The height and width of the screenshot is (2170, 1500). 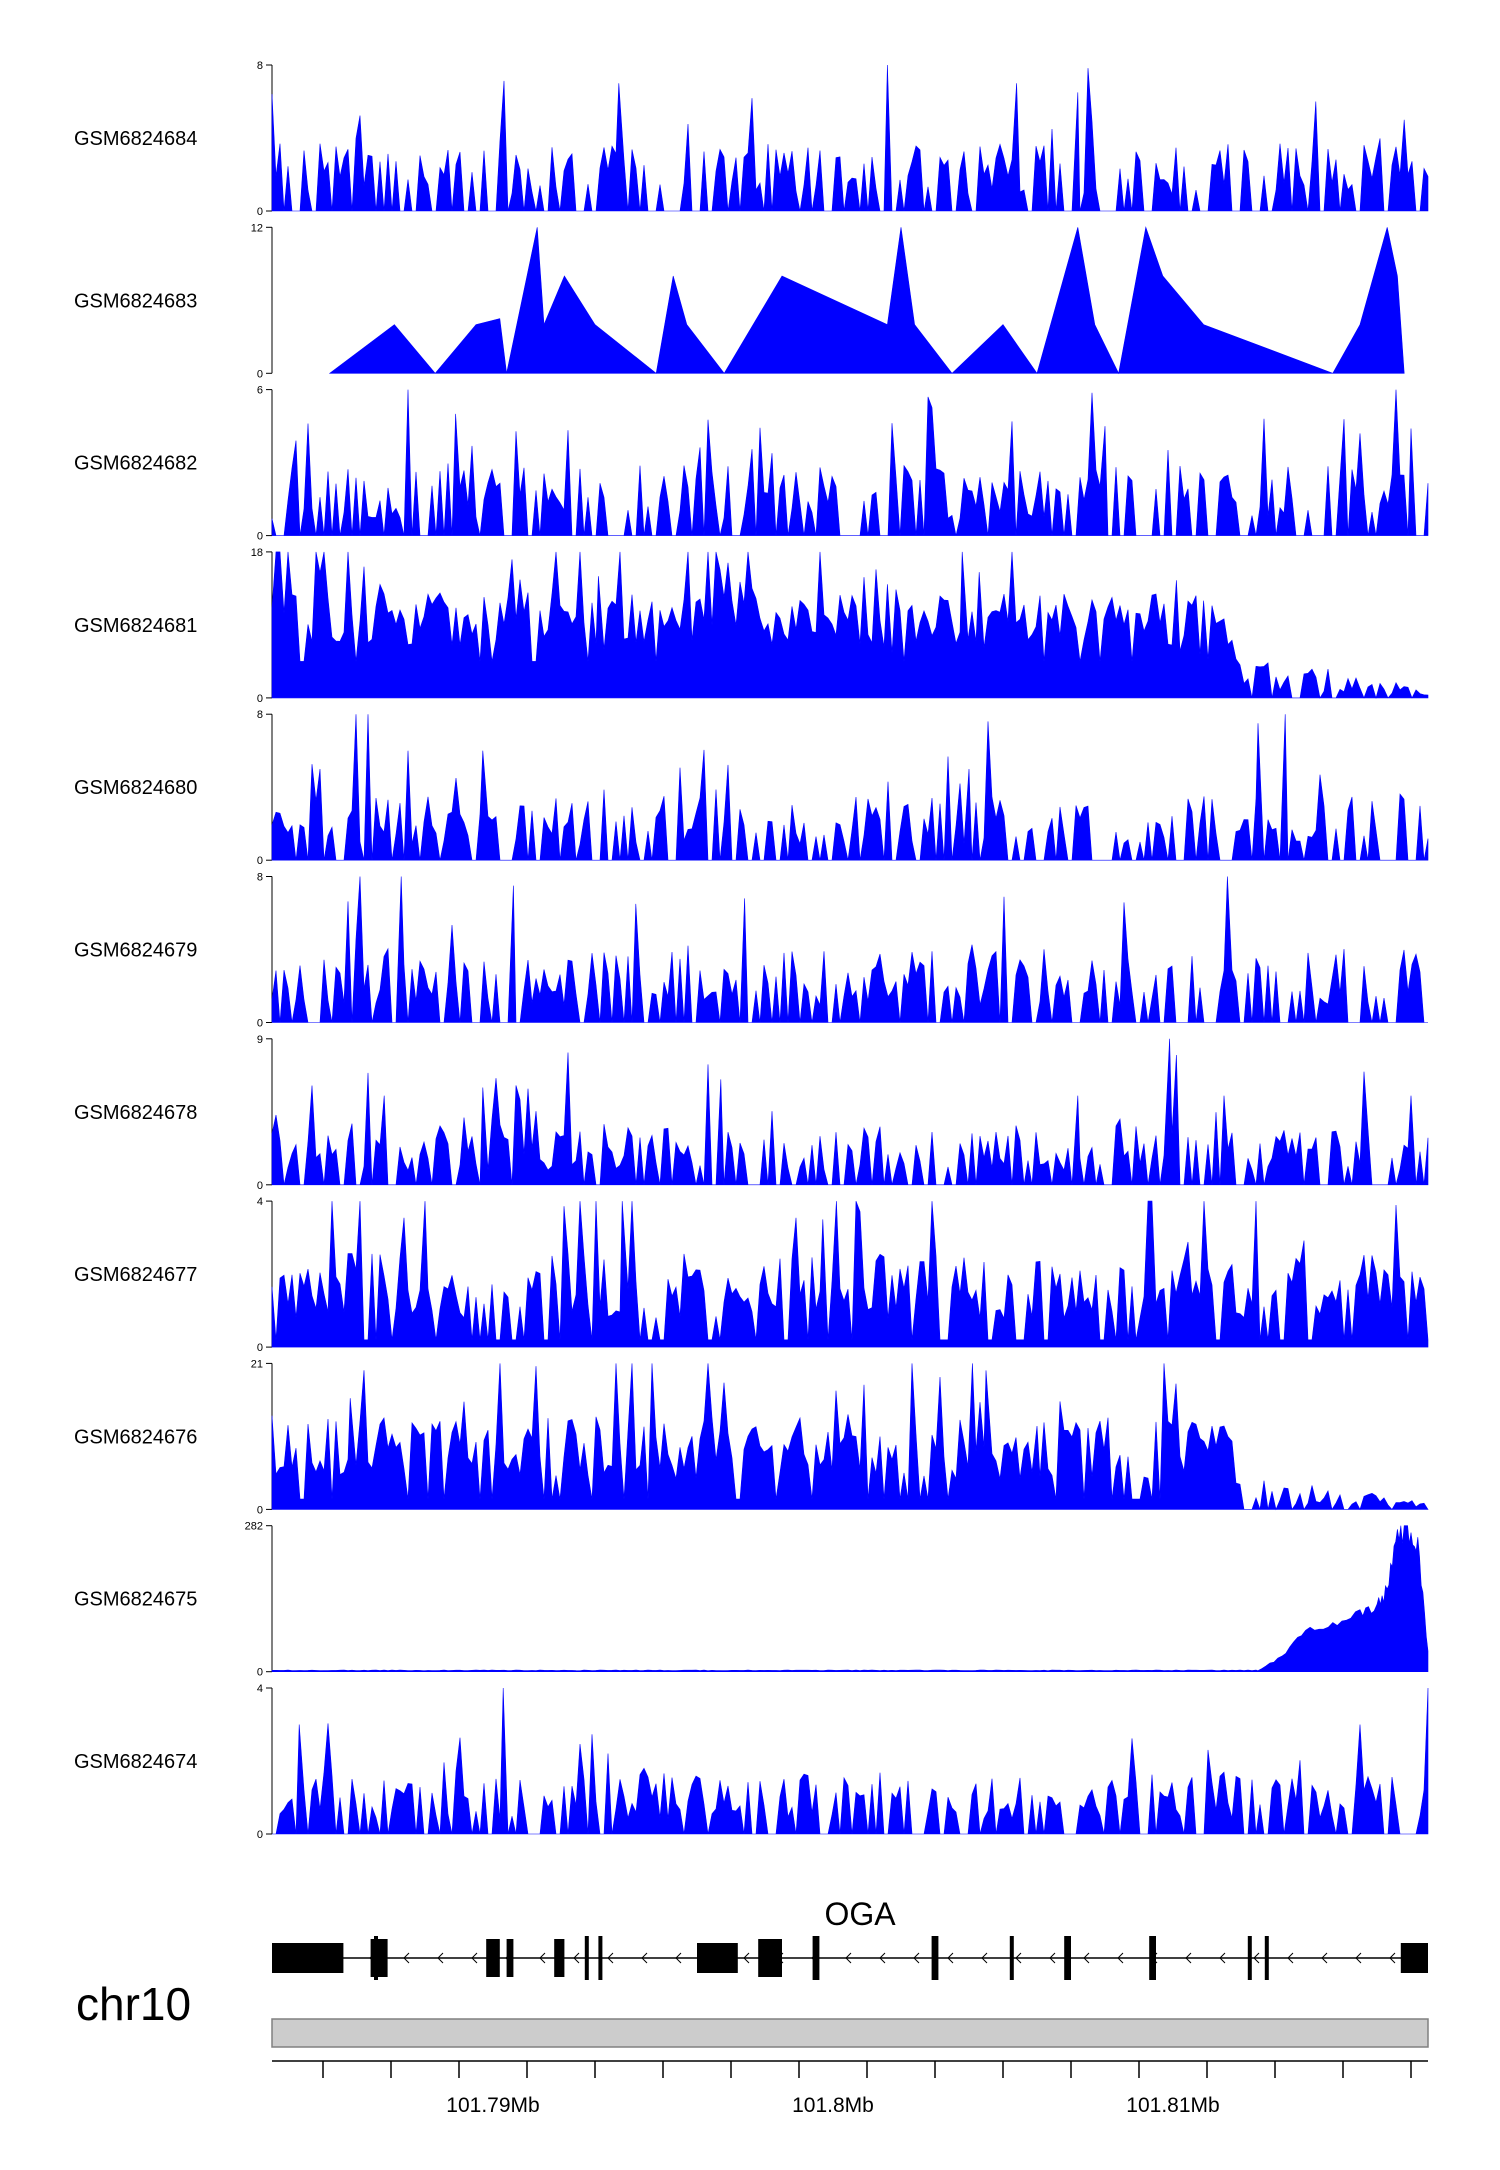 I want to click on x-tick-label: 101.79Mb, so click(x=492, y=2105).